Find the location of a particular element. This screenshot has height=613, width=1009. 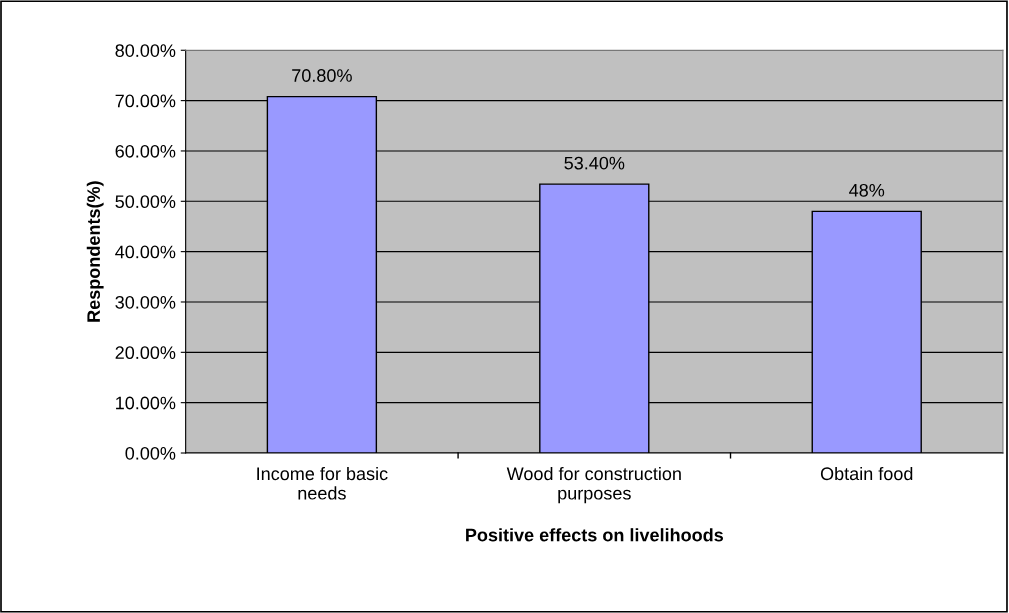

x-tick-label: Obtain food is located at coordinates (866, 473).